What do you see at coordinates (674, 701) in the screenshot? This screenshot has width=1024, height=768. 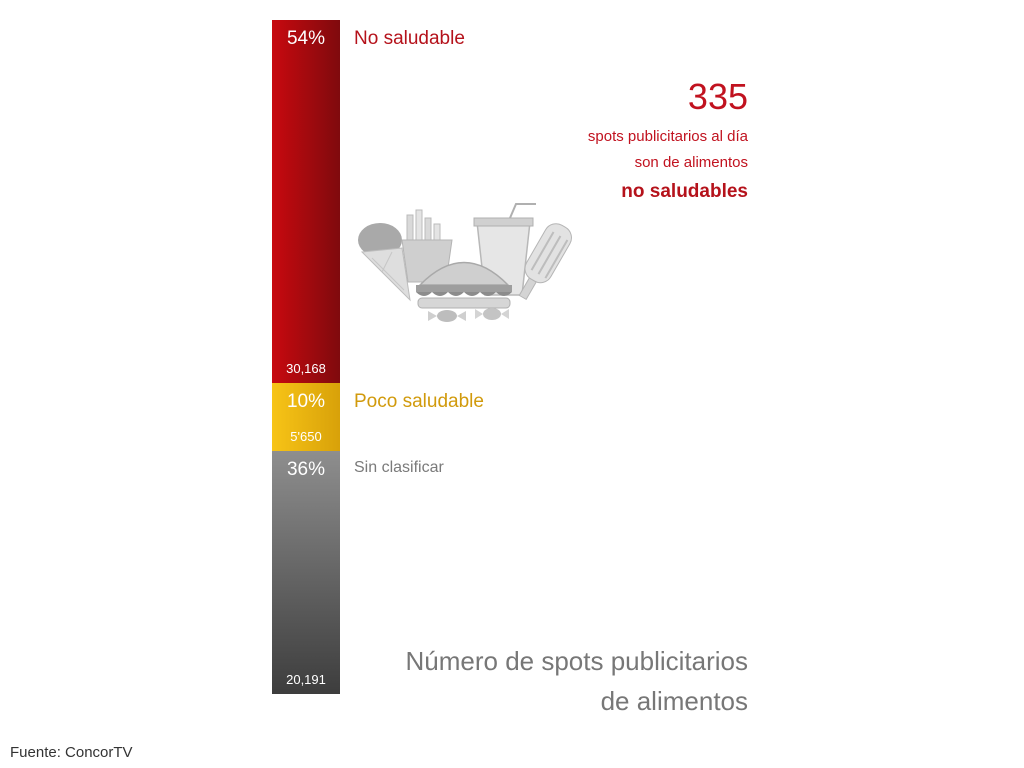 I see `chart-subtitle-line-2: de alimentos` at bounding box center [674, 701].